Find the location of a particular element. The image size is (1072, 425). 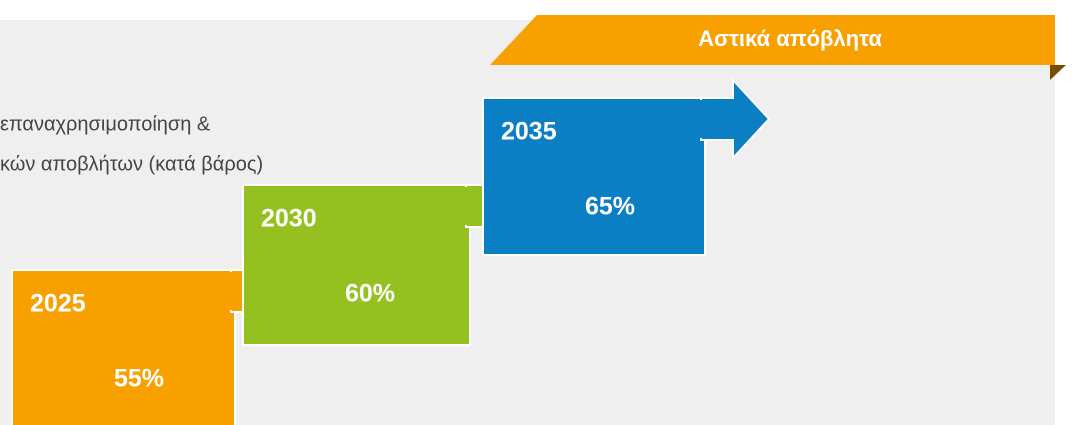

banner-shape is located at coordinates (772, 40).